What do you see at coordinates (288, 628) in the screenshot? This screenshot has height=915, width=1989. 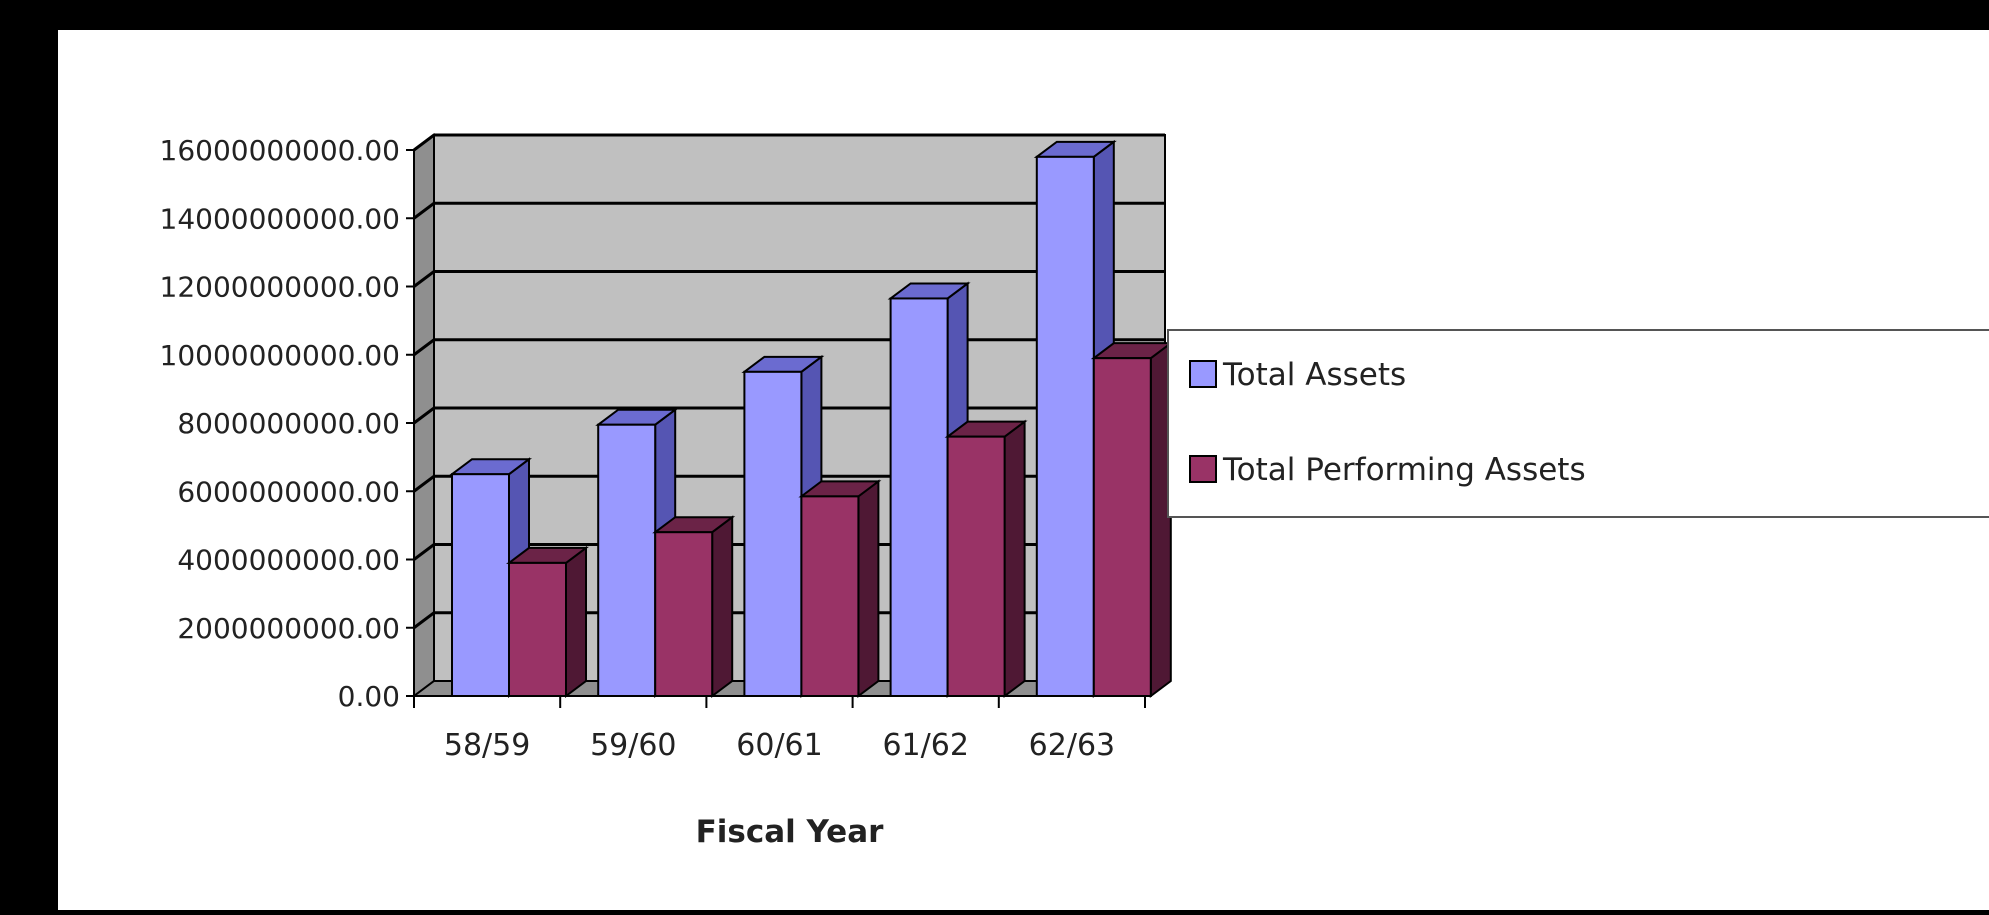 I see `y-tick-label: 2000000000.00` at bounding box center [288, 628].